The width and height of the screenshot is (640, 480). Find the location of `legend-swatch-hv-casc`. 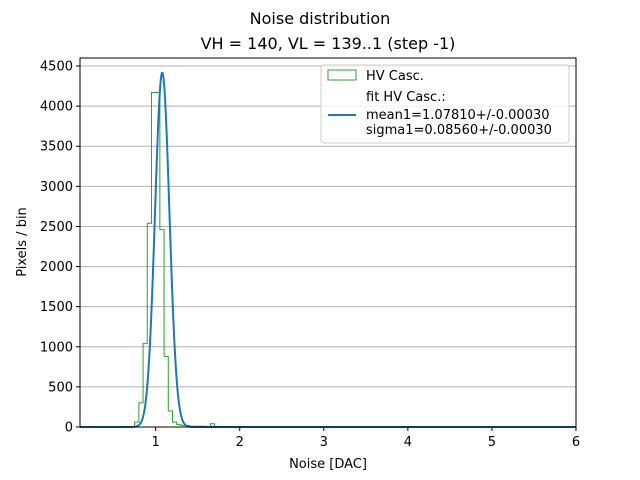

legend-swatch-hv-casc is located at coordinates (342, 75).